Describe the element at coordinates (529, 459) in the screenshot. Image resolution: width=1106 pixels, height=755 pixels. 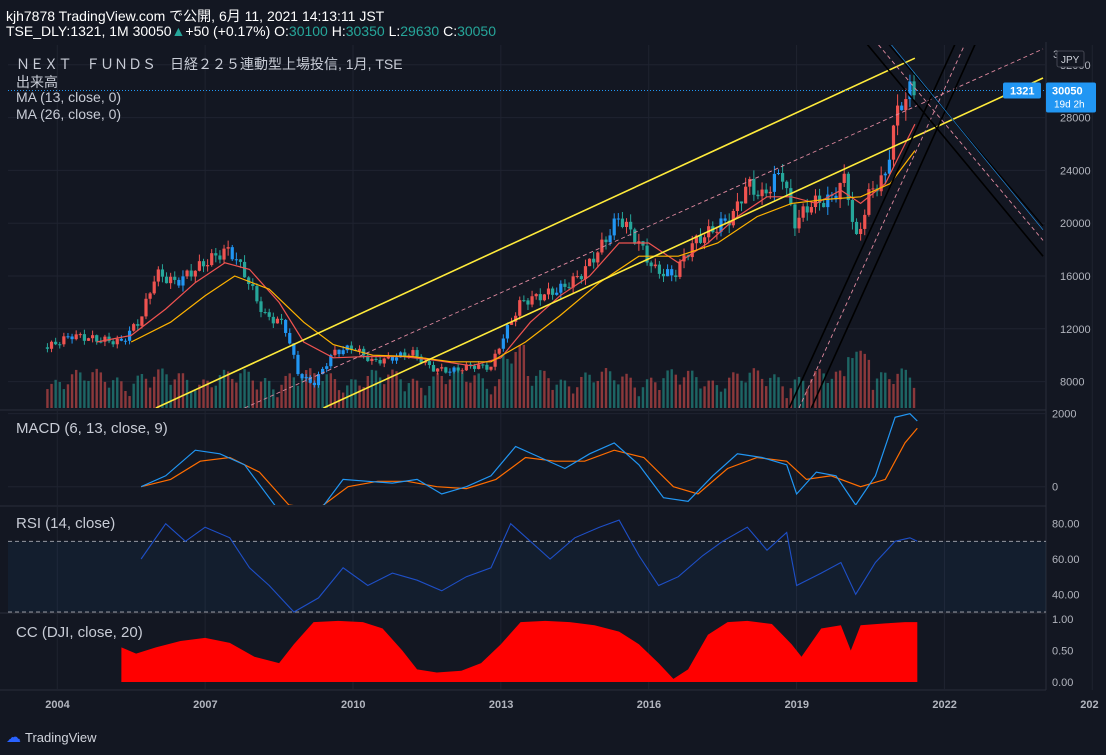
I see `macd-line` at that location.